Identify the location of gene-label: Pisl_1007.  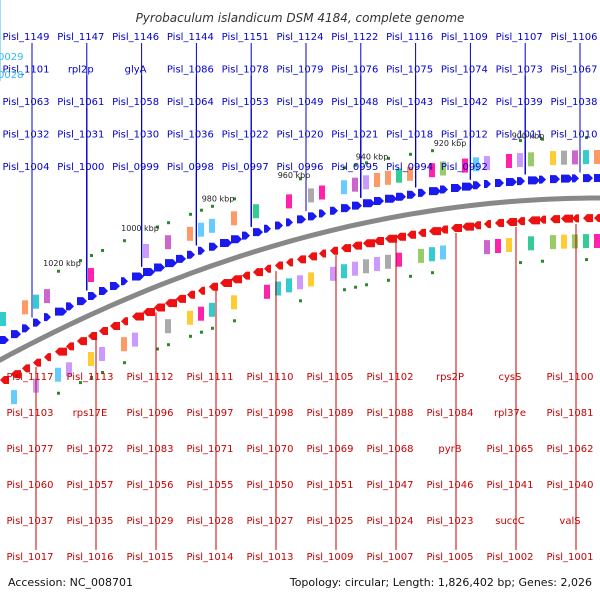
(389, 557).